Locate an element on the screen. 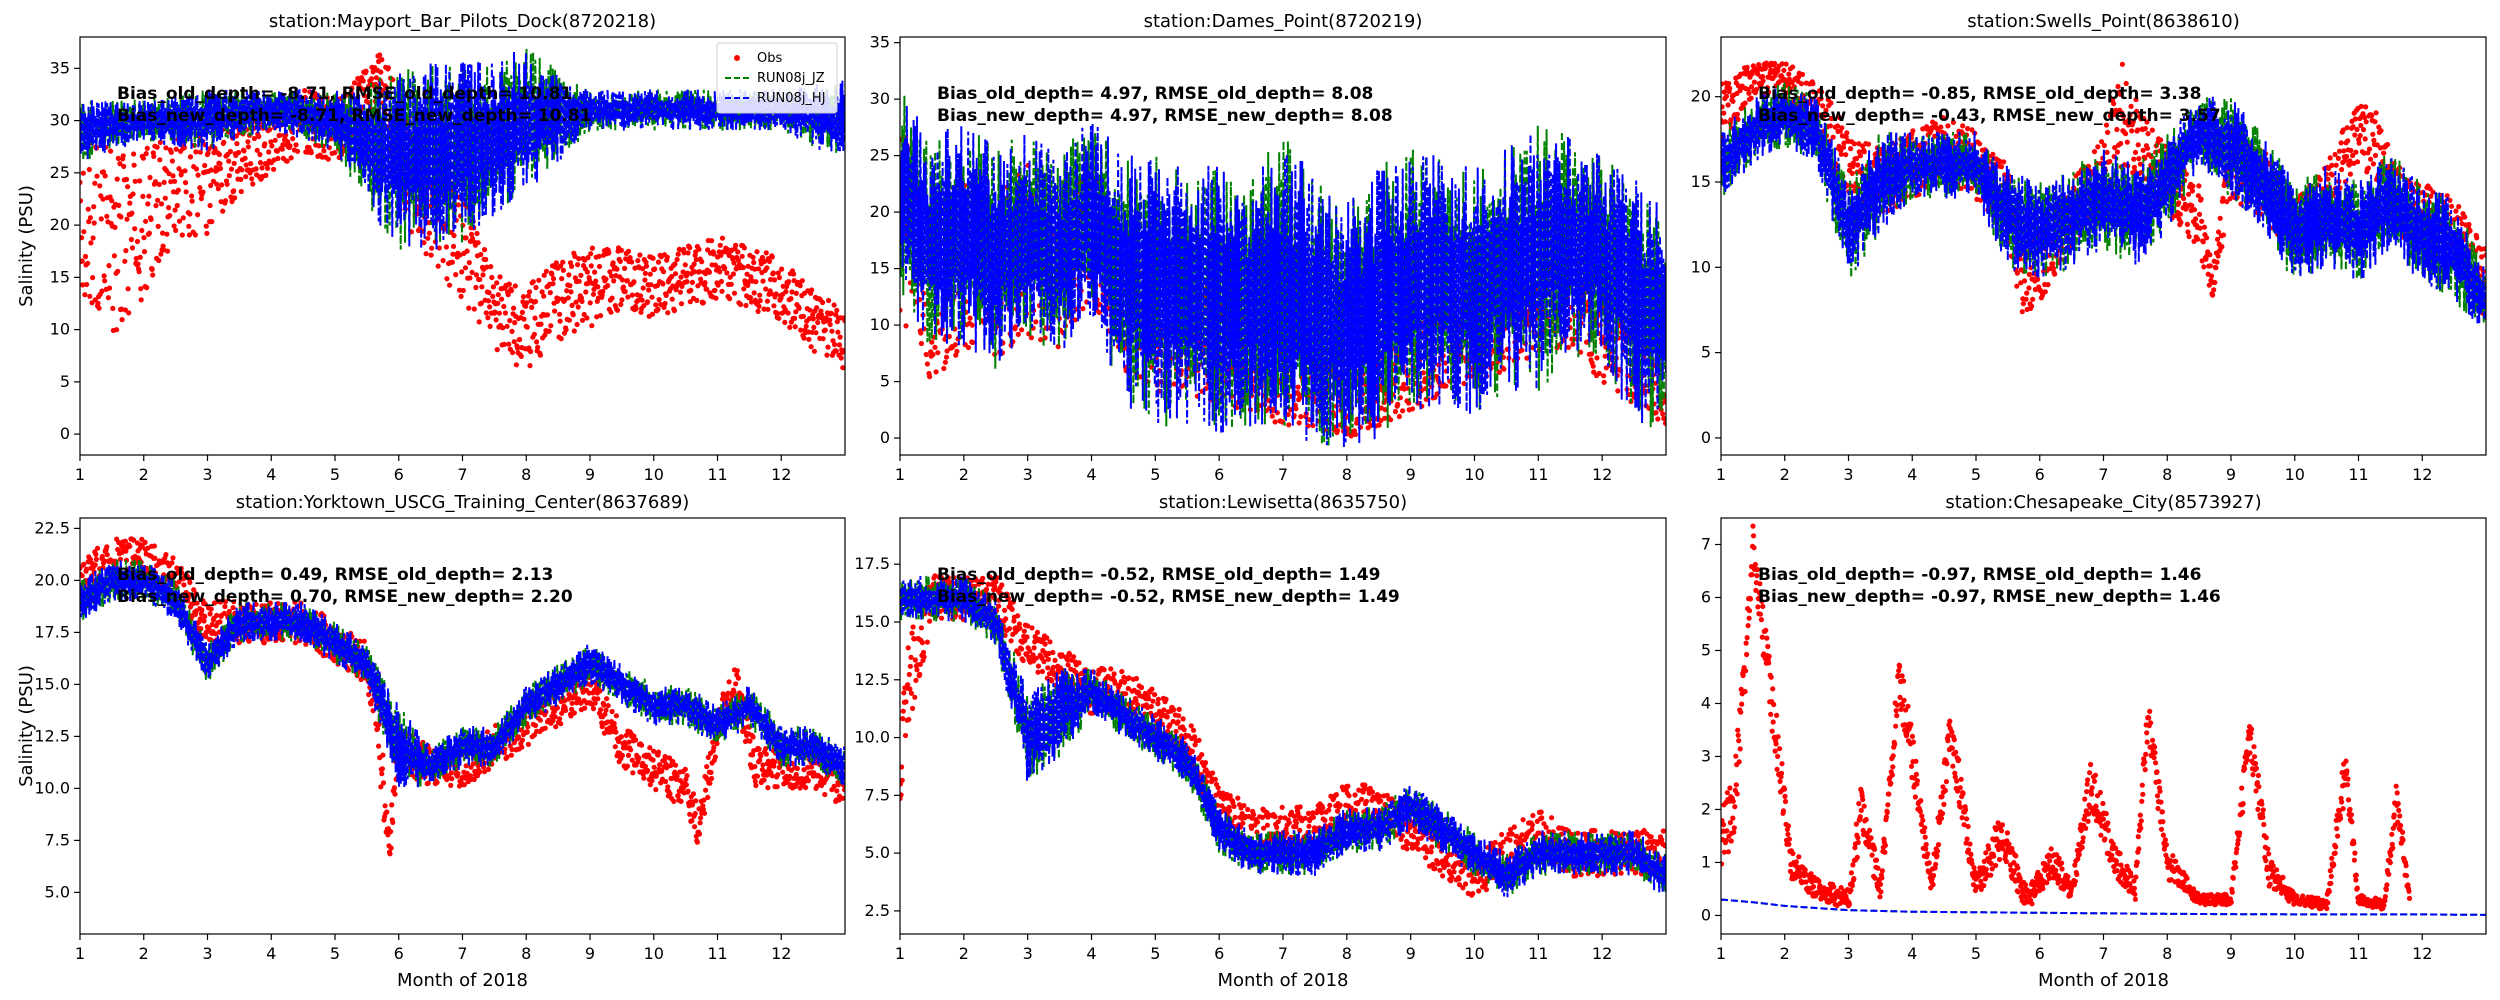 This screenshot has height=1000, width=2500. legend-box is located at coordinates (777, 78).